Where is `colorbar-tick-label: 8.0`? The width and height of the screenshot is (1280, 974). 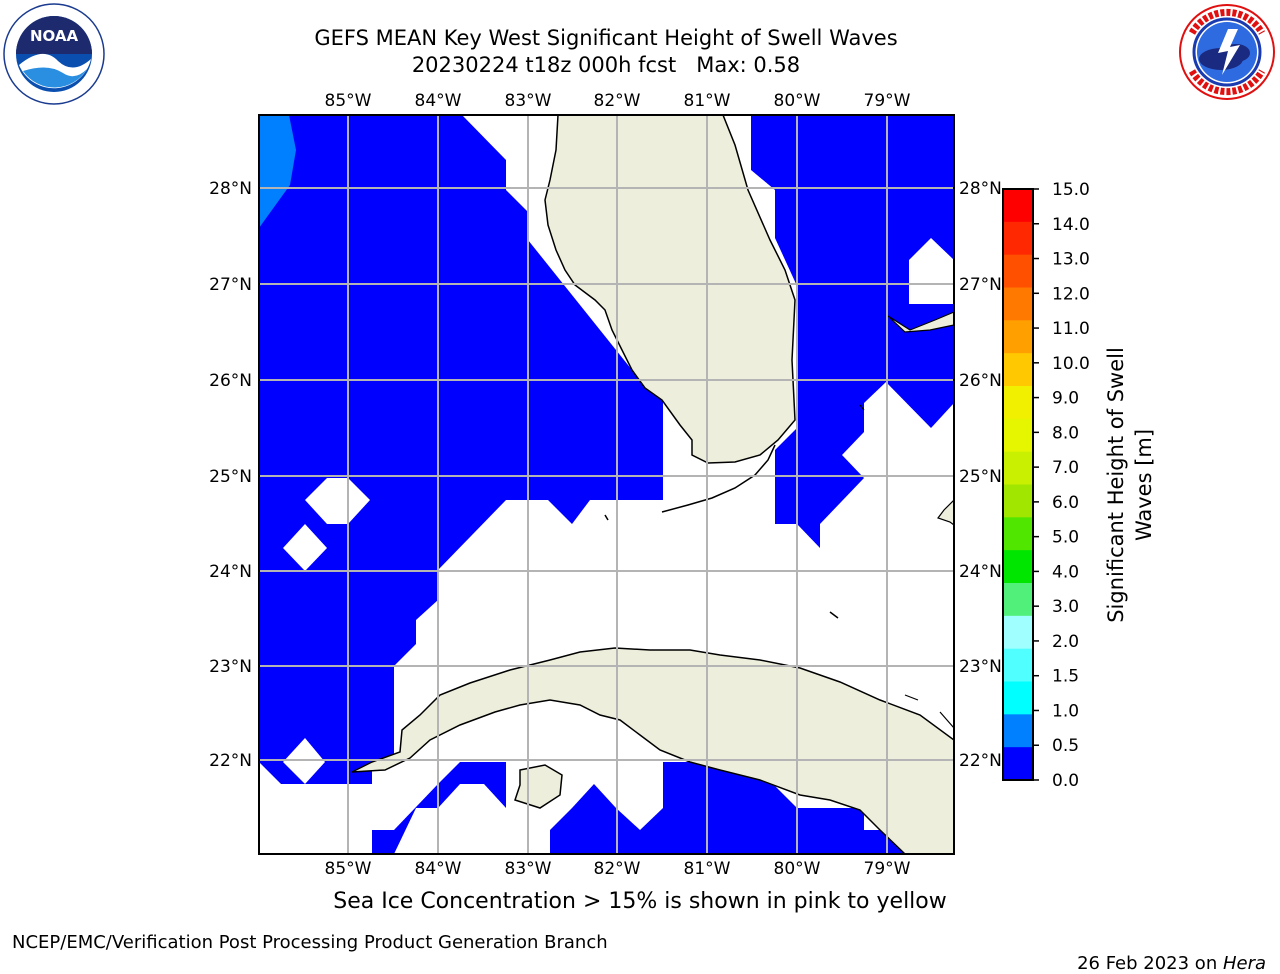
colorbar-tick-label: 8.0 is located at coordinates (1065, 433).